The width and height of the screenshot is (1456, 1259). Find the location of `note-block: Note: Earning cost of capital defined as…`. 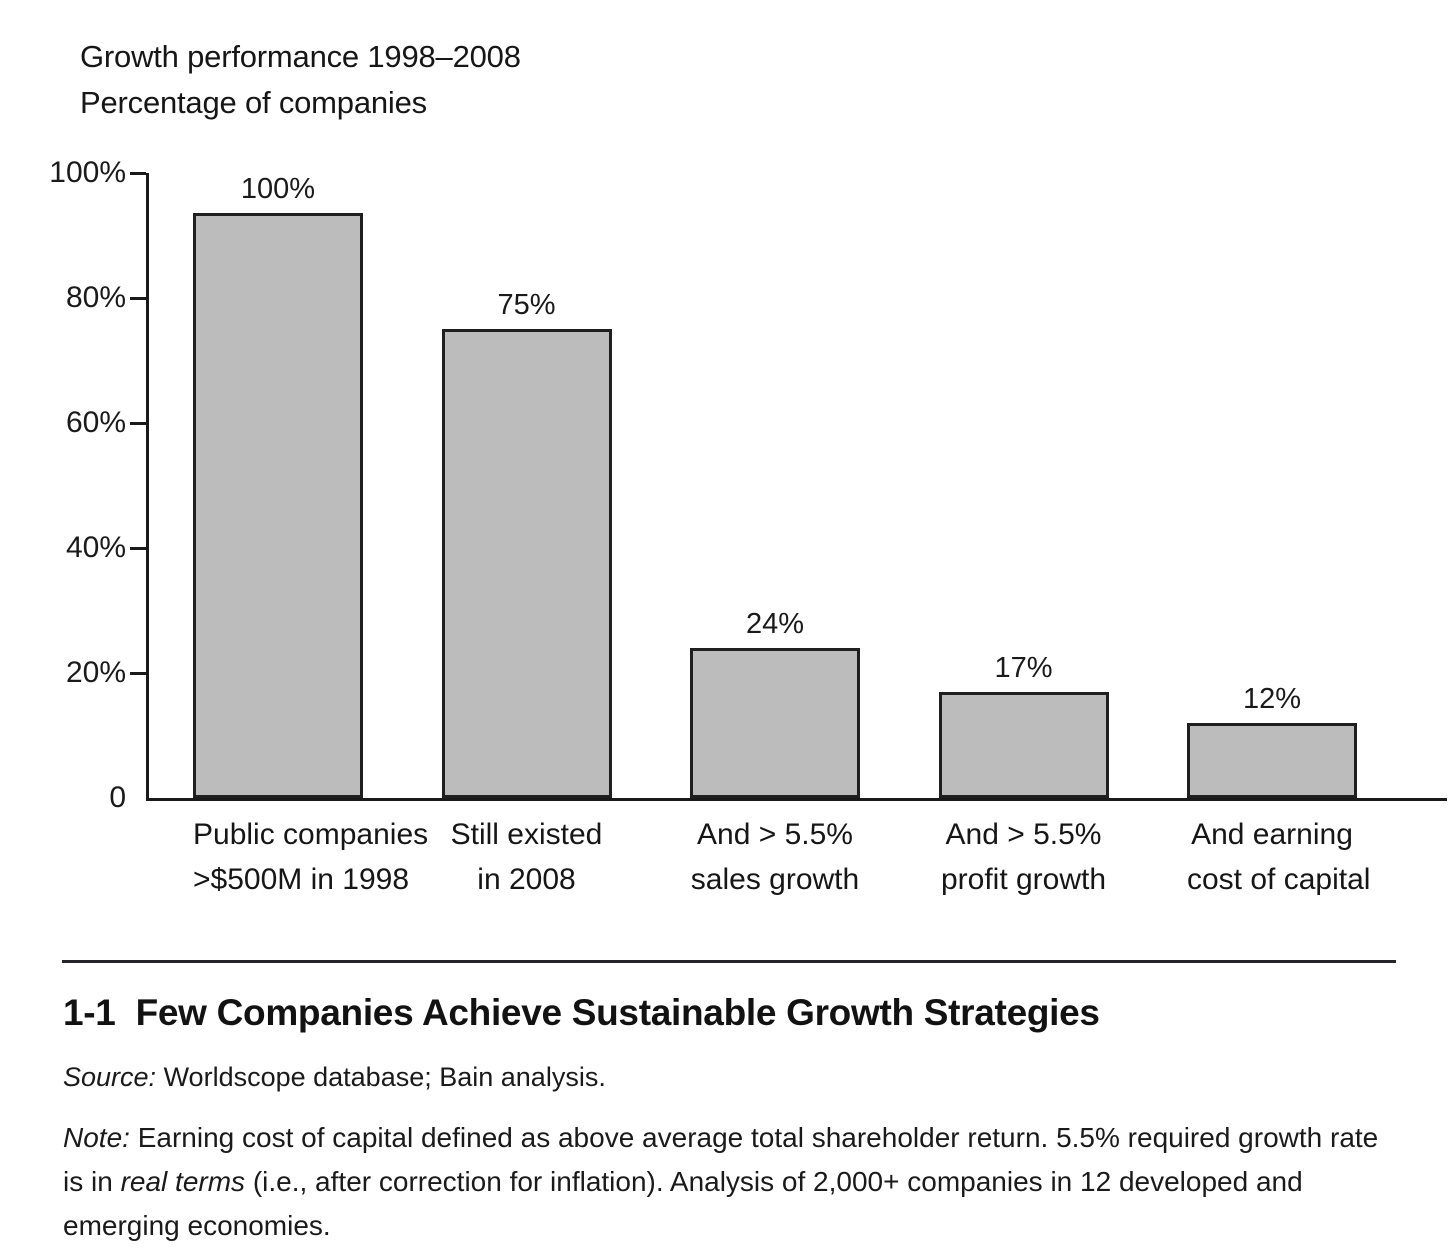

note-block: Note: Earning cost of capital defined as… is located at coordinates (733, 1182).